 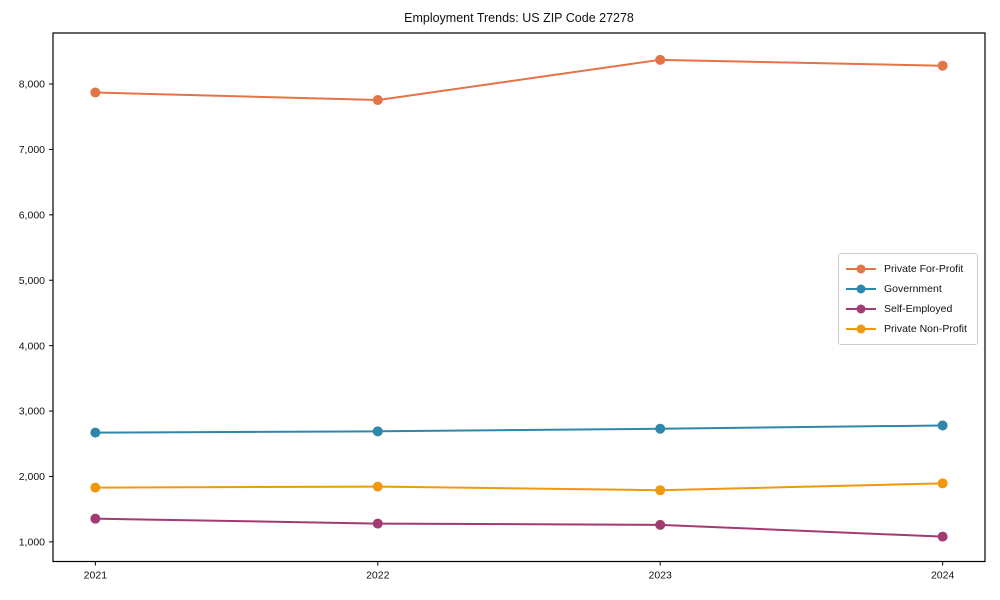 What do you see at coordinates (519, 18) in the screenshot?
I see `chart-title: Employment Trends: US ZIP Code 27278` at bounding box center [519, 18].